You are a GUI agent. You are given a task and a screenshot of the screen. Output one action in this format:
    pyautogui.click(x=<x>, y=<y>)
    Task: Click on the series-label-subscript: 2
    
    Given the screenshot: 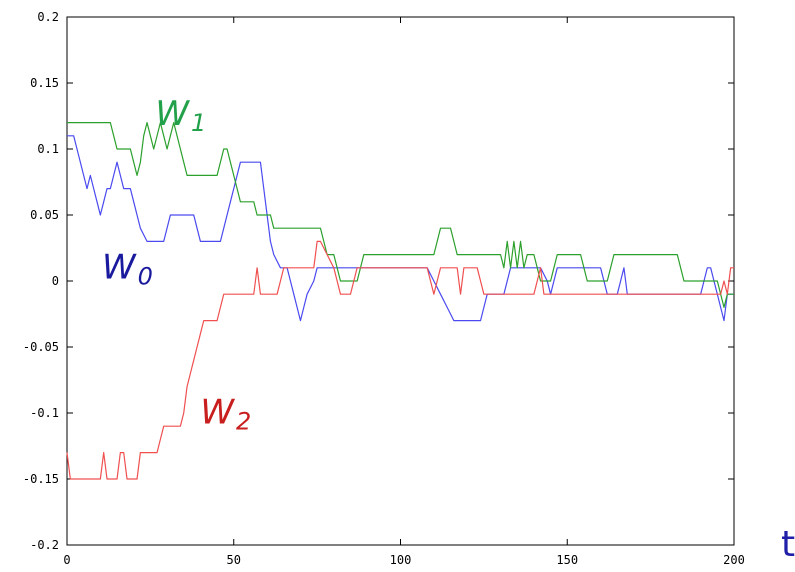 What is the action you would take?
    pyautogui.click(x=243, y=422)
    